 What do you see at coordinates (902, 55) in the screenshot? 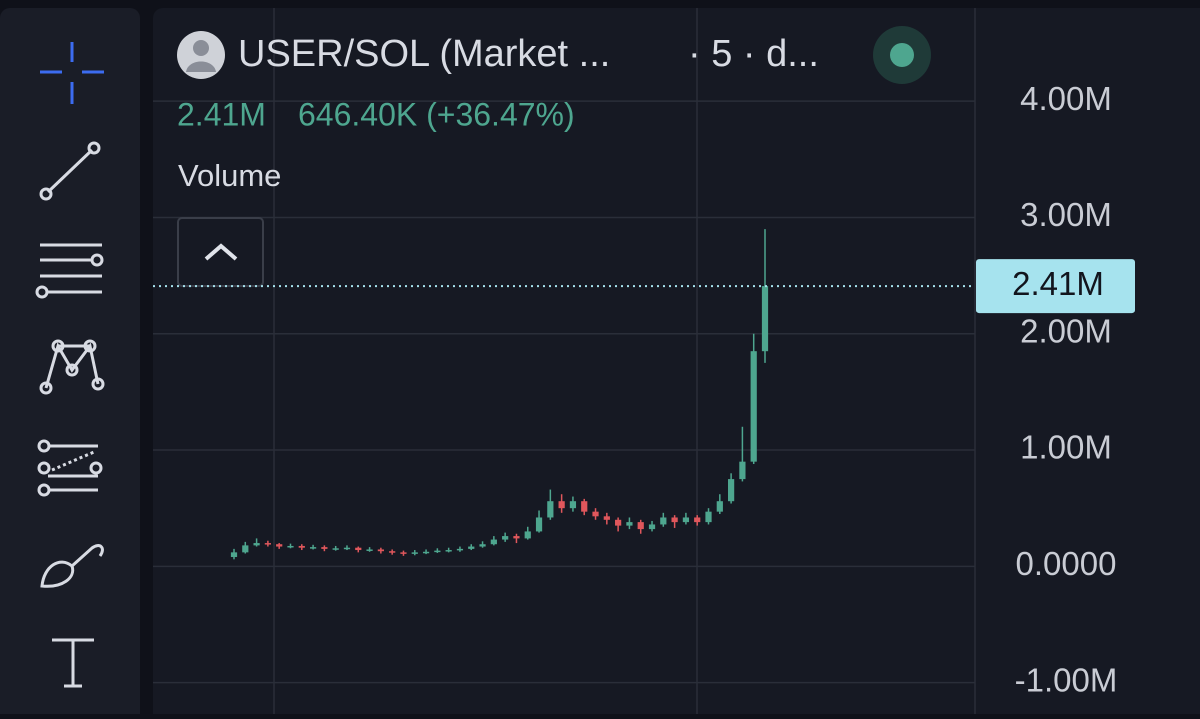
I see `status-dot` at bounding box center [902, 55].